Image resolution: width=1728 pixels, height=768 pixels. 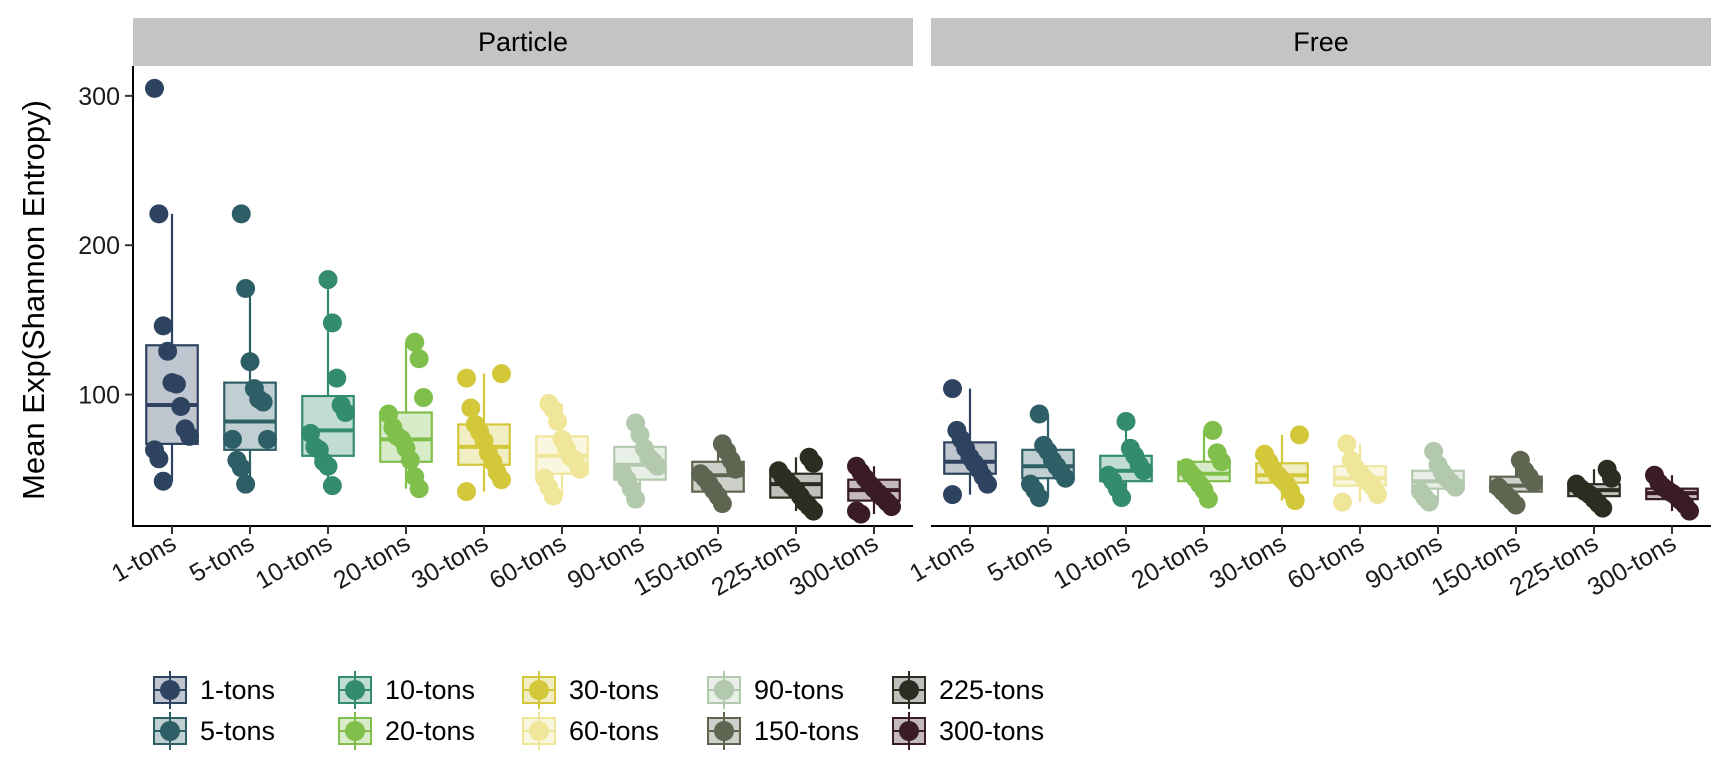 I want to click on strip-particle, so click(x=523, y=42).